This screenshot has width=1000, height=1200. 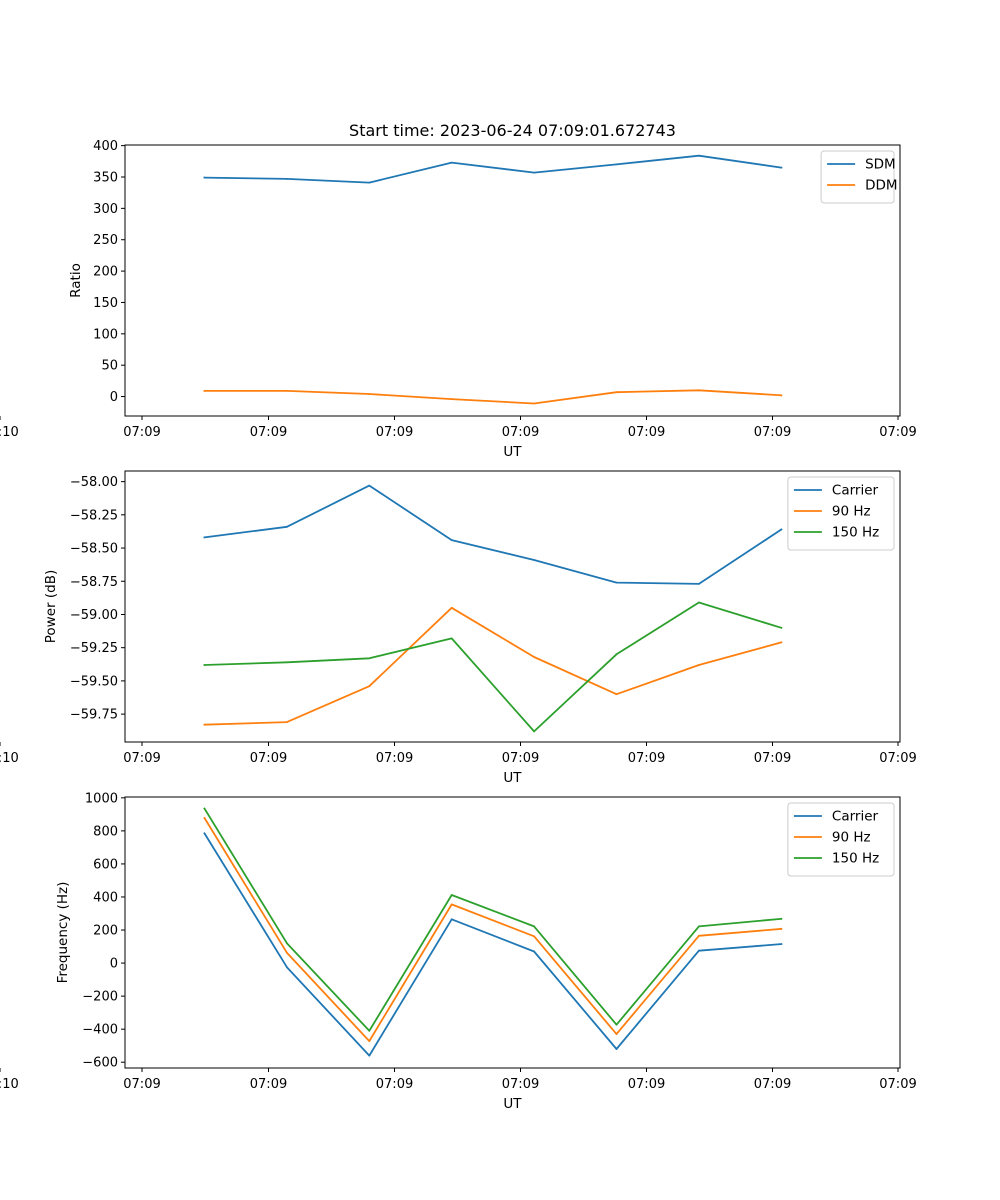 What do you see at coordinates (94, 482) in the screenshot?
I see `y-tick-label: −58.00` at bounding box center [94, 482].